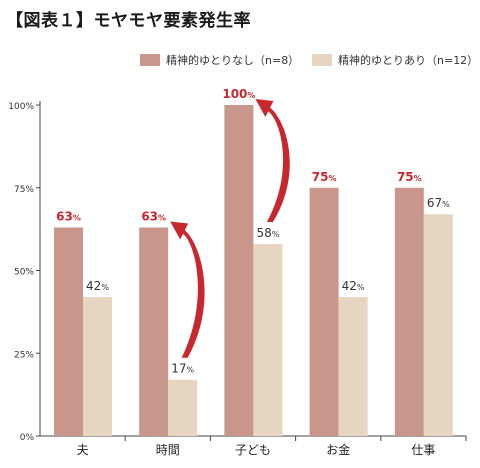  Describe the element at coordinates (233, 60) in the screenshot. I see `legend-label-no-leeway: 精神的ゆとりなし（n=8）` at that location.